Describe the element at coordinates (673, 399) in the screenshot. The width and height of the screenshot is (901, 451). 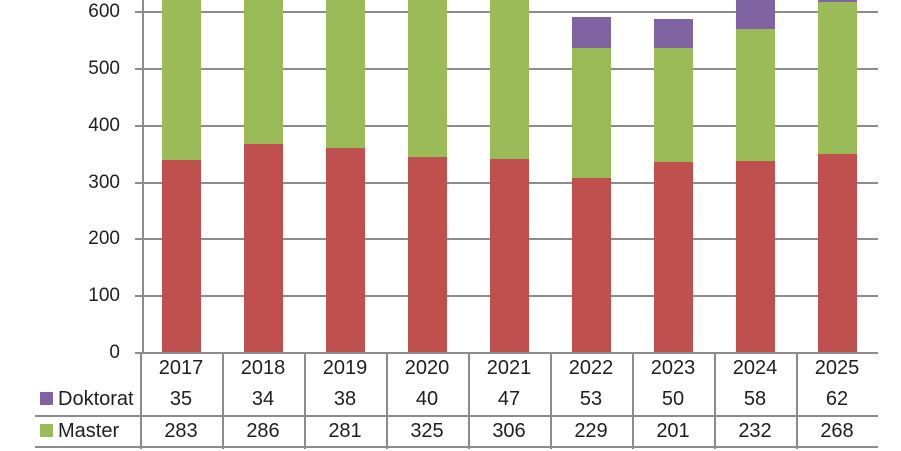
I see `table-cell-doktorat-2023: 50` at that location.